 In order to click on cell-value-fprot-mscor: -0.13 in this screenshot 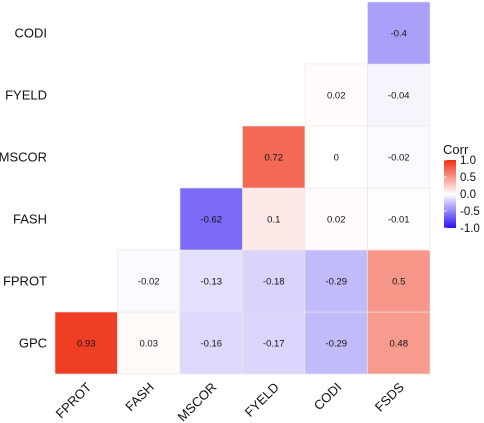, I will do `click(211, 282)`.